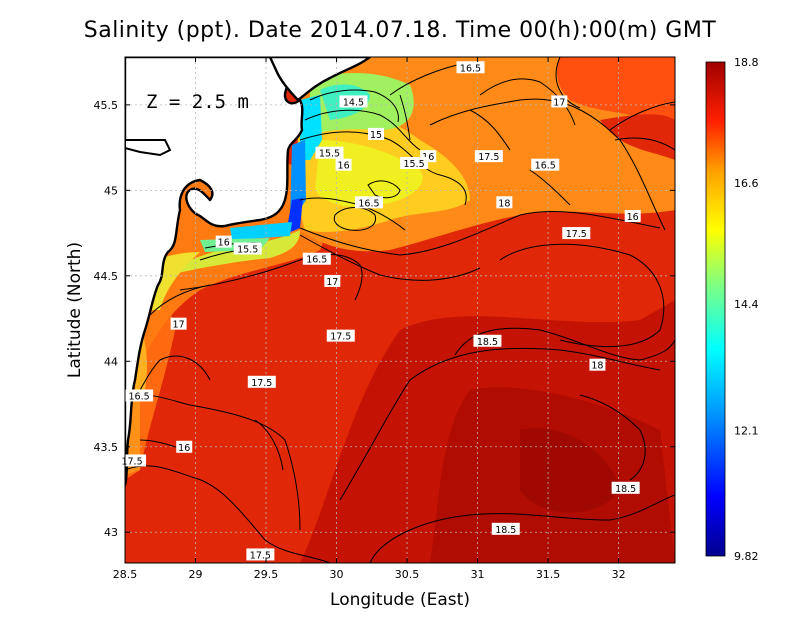 The height and width of the screenshot is (618, 800). I want to click on colorbar-tick-label: 12.1, so click(746, 431).